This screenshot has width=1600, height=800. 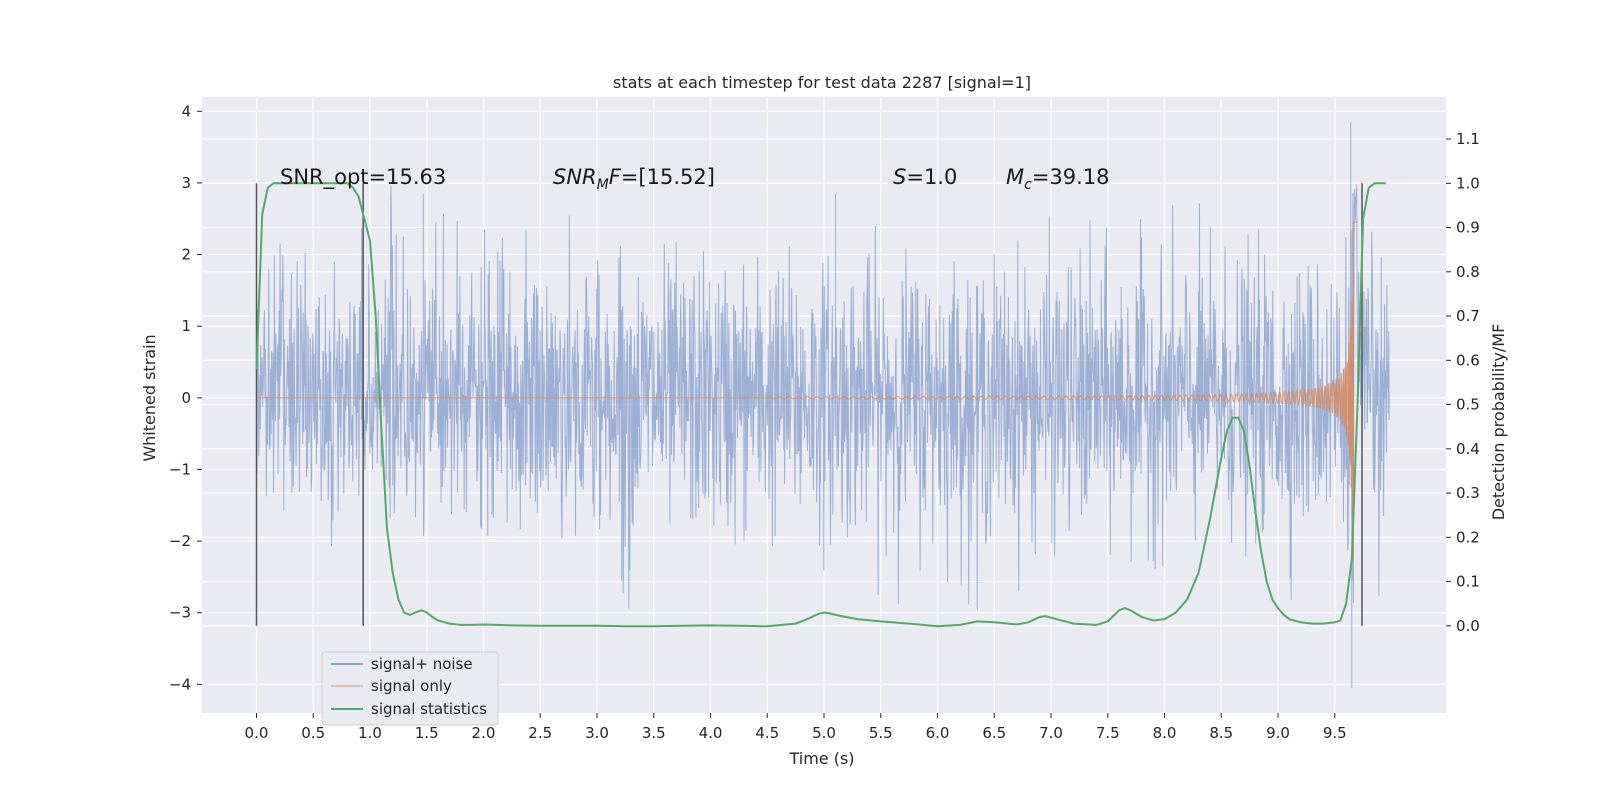 What do you see at coordinates (1468, 626) in the screenshot?
I see `y2-tick-label: 0.0` at bounding box center [1468, 626].